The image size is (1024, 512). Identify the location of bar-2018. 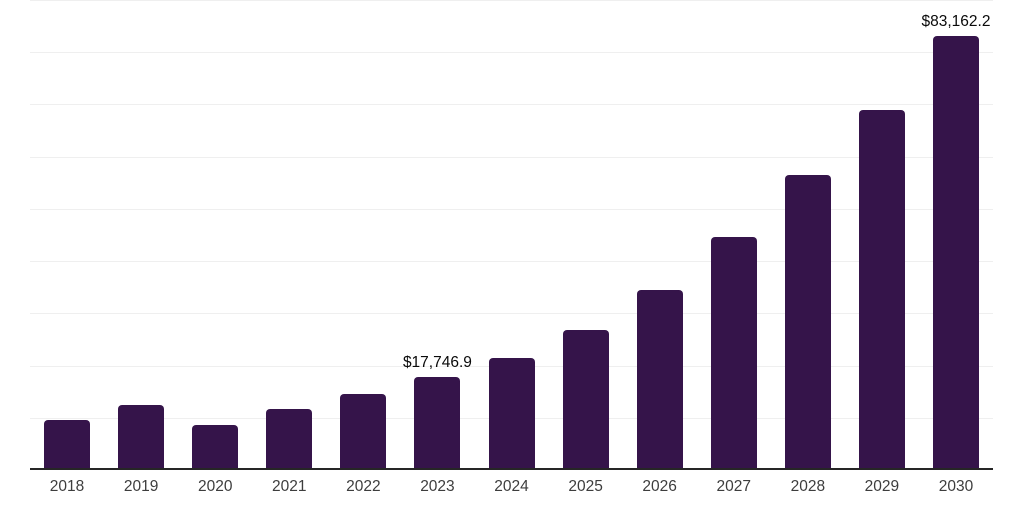
(67, 445).